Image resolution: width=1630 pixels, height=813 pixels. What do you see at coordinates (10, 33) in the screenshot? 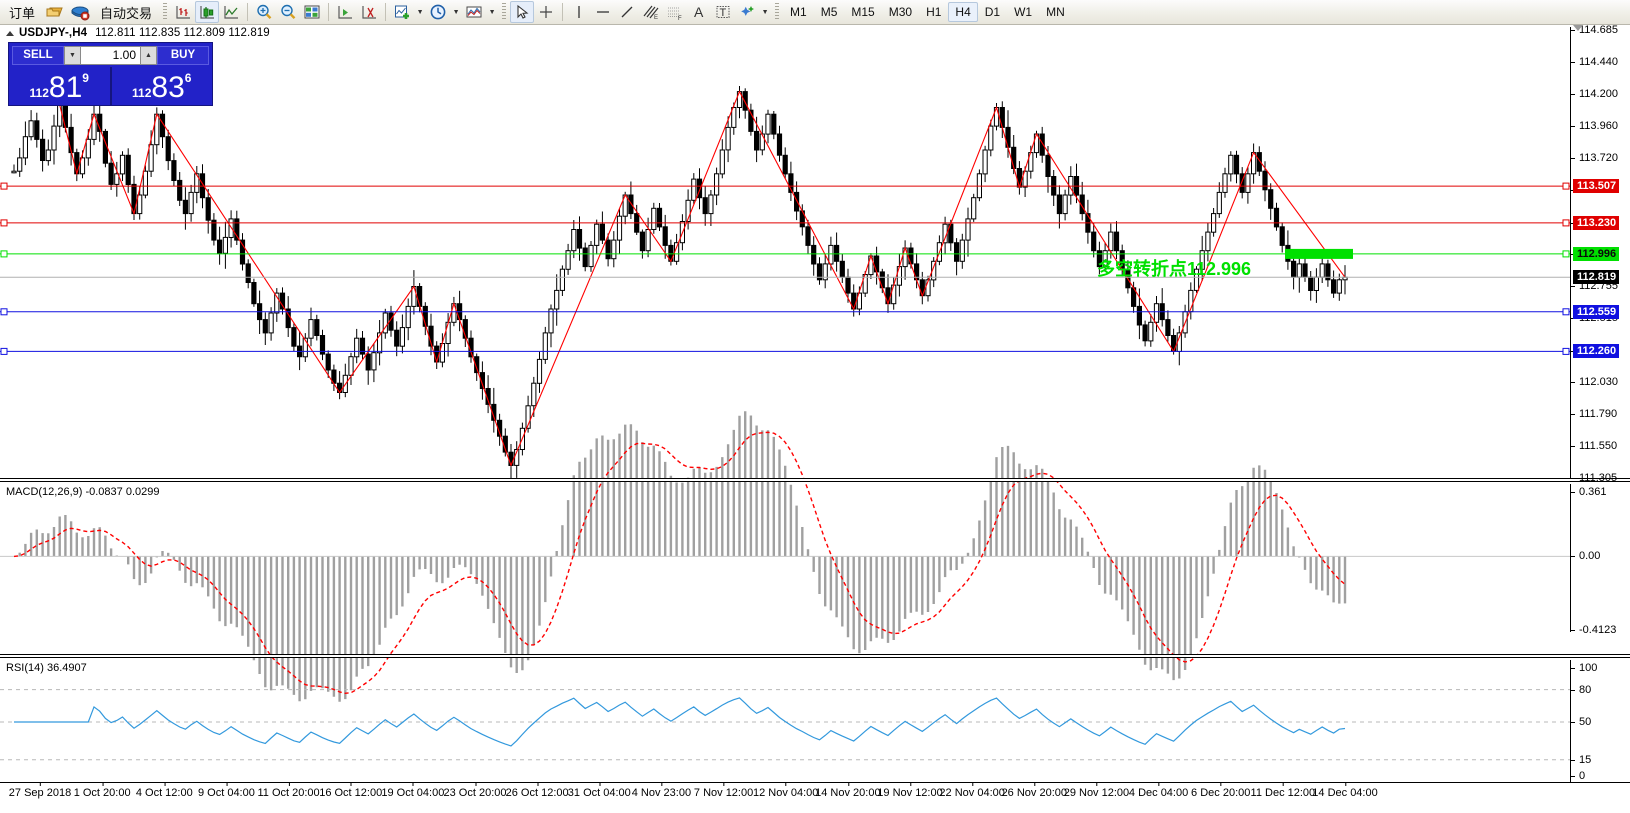
I see `collapse-triangle-icon` at bounding box center [10, 33].